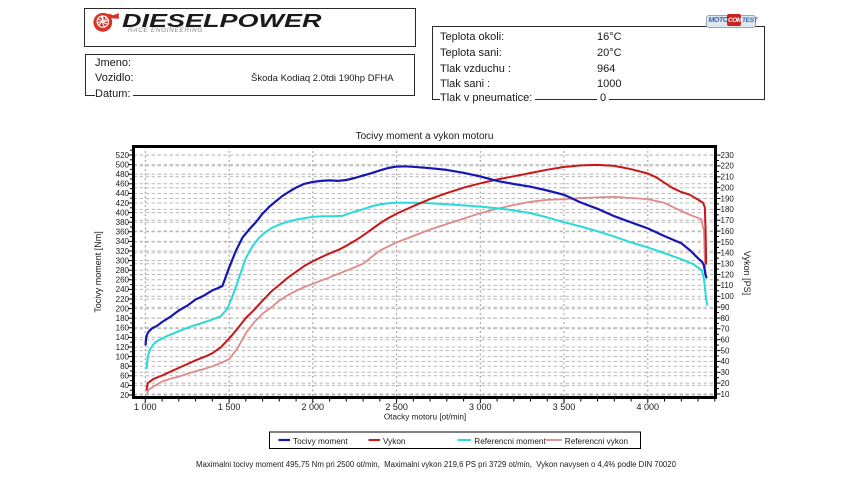 Image resolution: width=850 pixels, height=483 pixels. Describe the element at coordinates (725, 372) in the screenshot. I see `svg-text: 30` at that location.